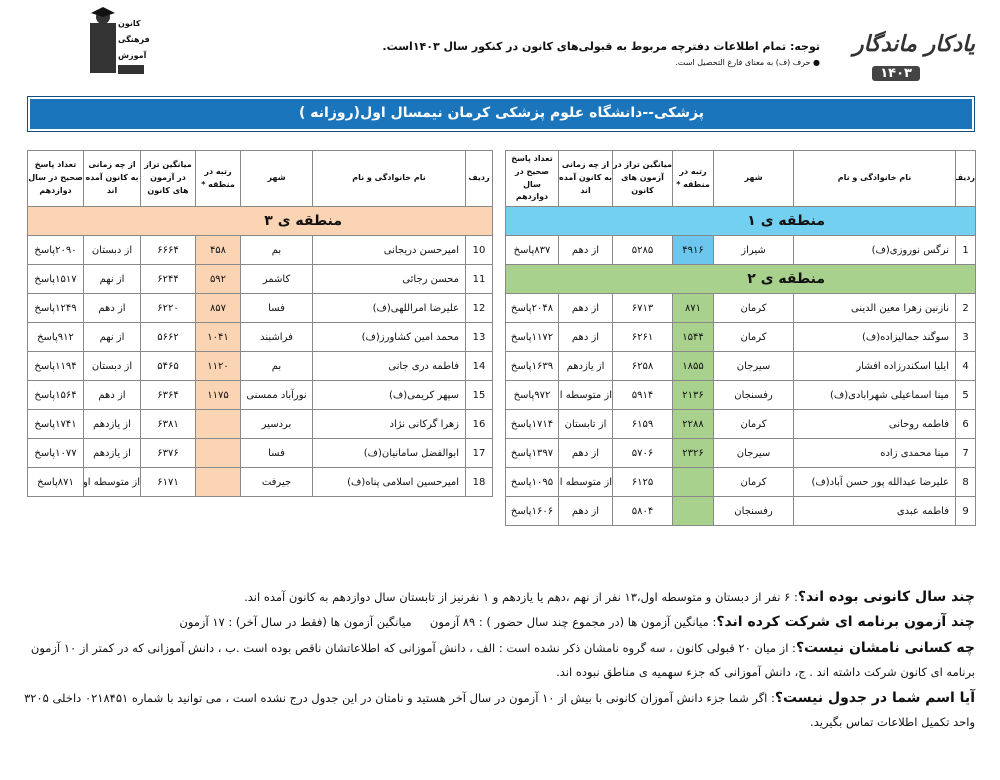 This screenshot has height=780, width=1000. I want to click on logo-figure, so click(117, 40).